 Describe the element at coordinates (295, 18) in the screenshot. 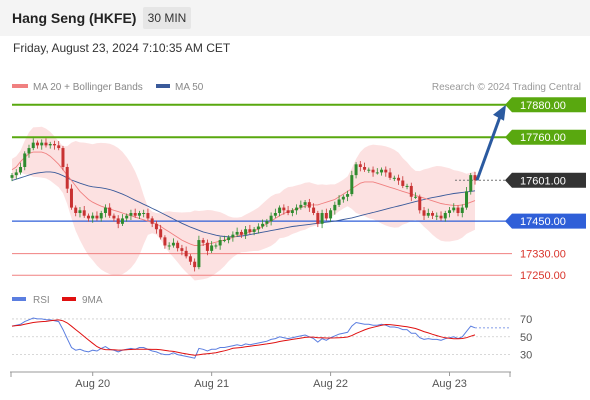

I see `header-bar` at that location.